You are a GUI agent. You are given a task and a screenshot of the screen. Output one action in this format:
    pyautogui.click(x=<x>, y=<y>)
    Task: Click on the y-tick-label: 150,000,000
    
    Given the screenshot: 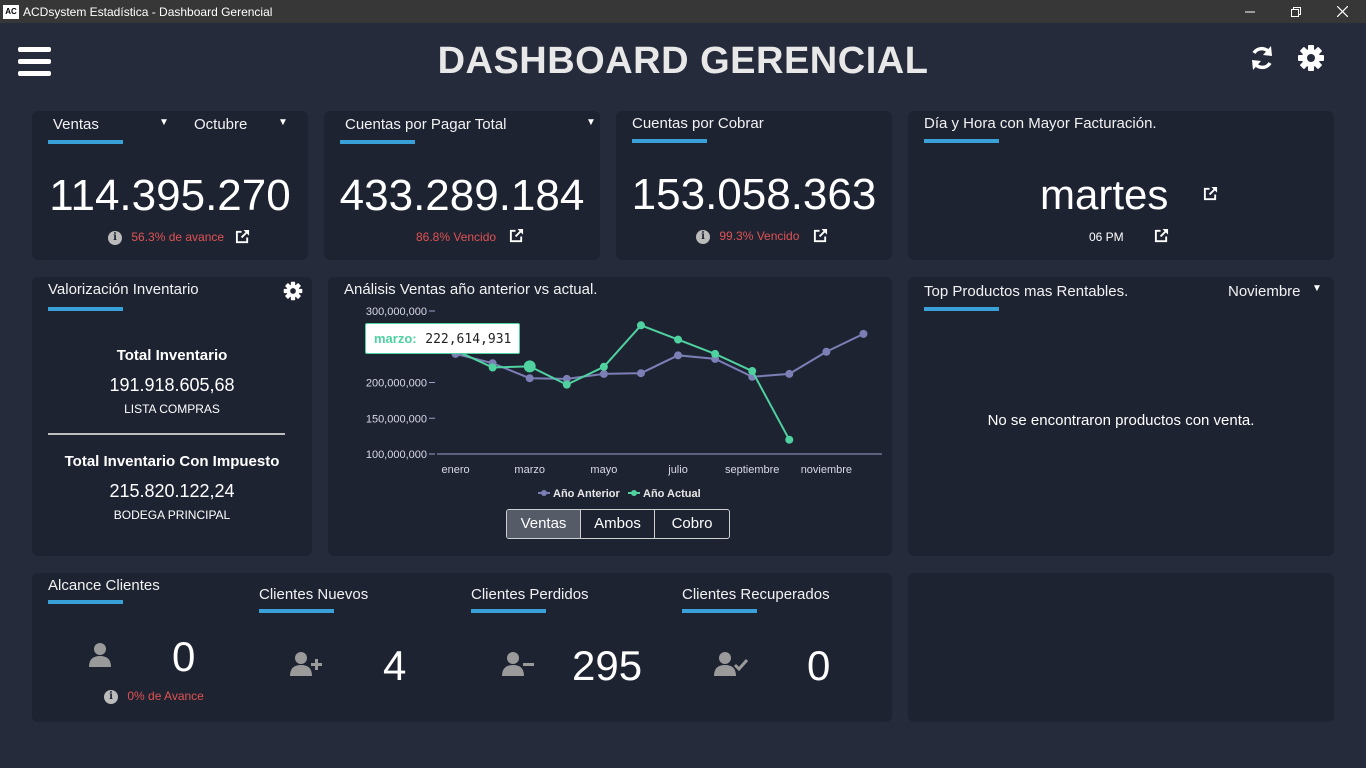 What is the action you would take?
    pyautogui.click(x=396, y=419)
    